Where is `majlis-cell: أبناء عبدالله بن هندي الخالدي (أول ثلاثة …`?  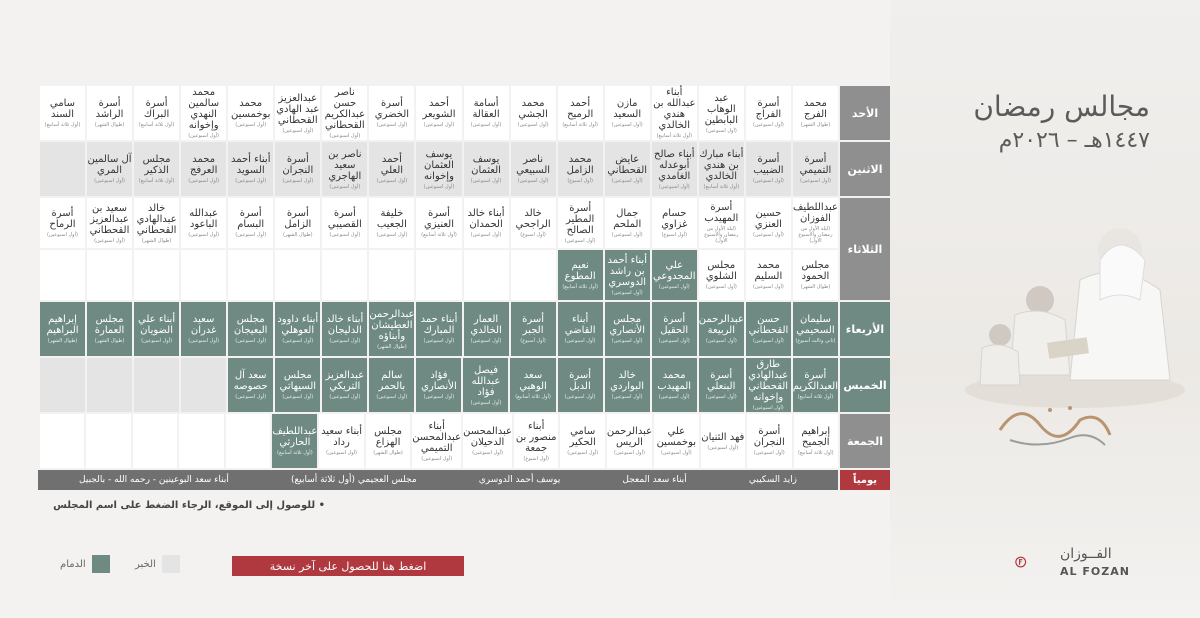
majlis-cell: أبناء عبدالله بن هندي الخالدي (أول ثلاثة … is located at coordinates (674, 113).